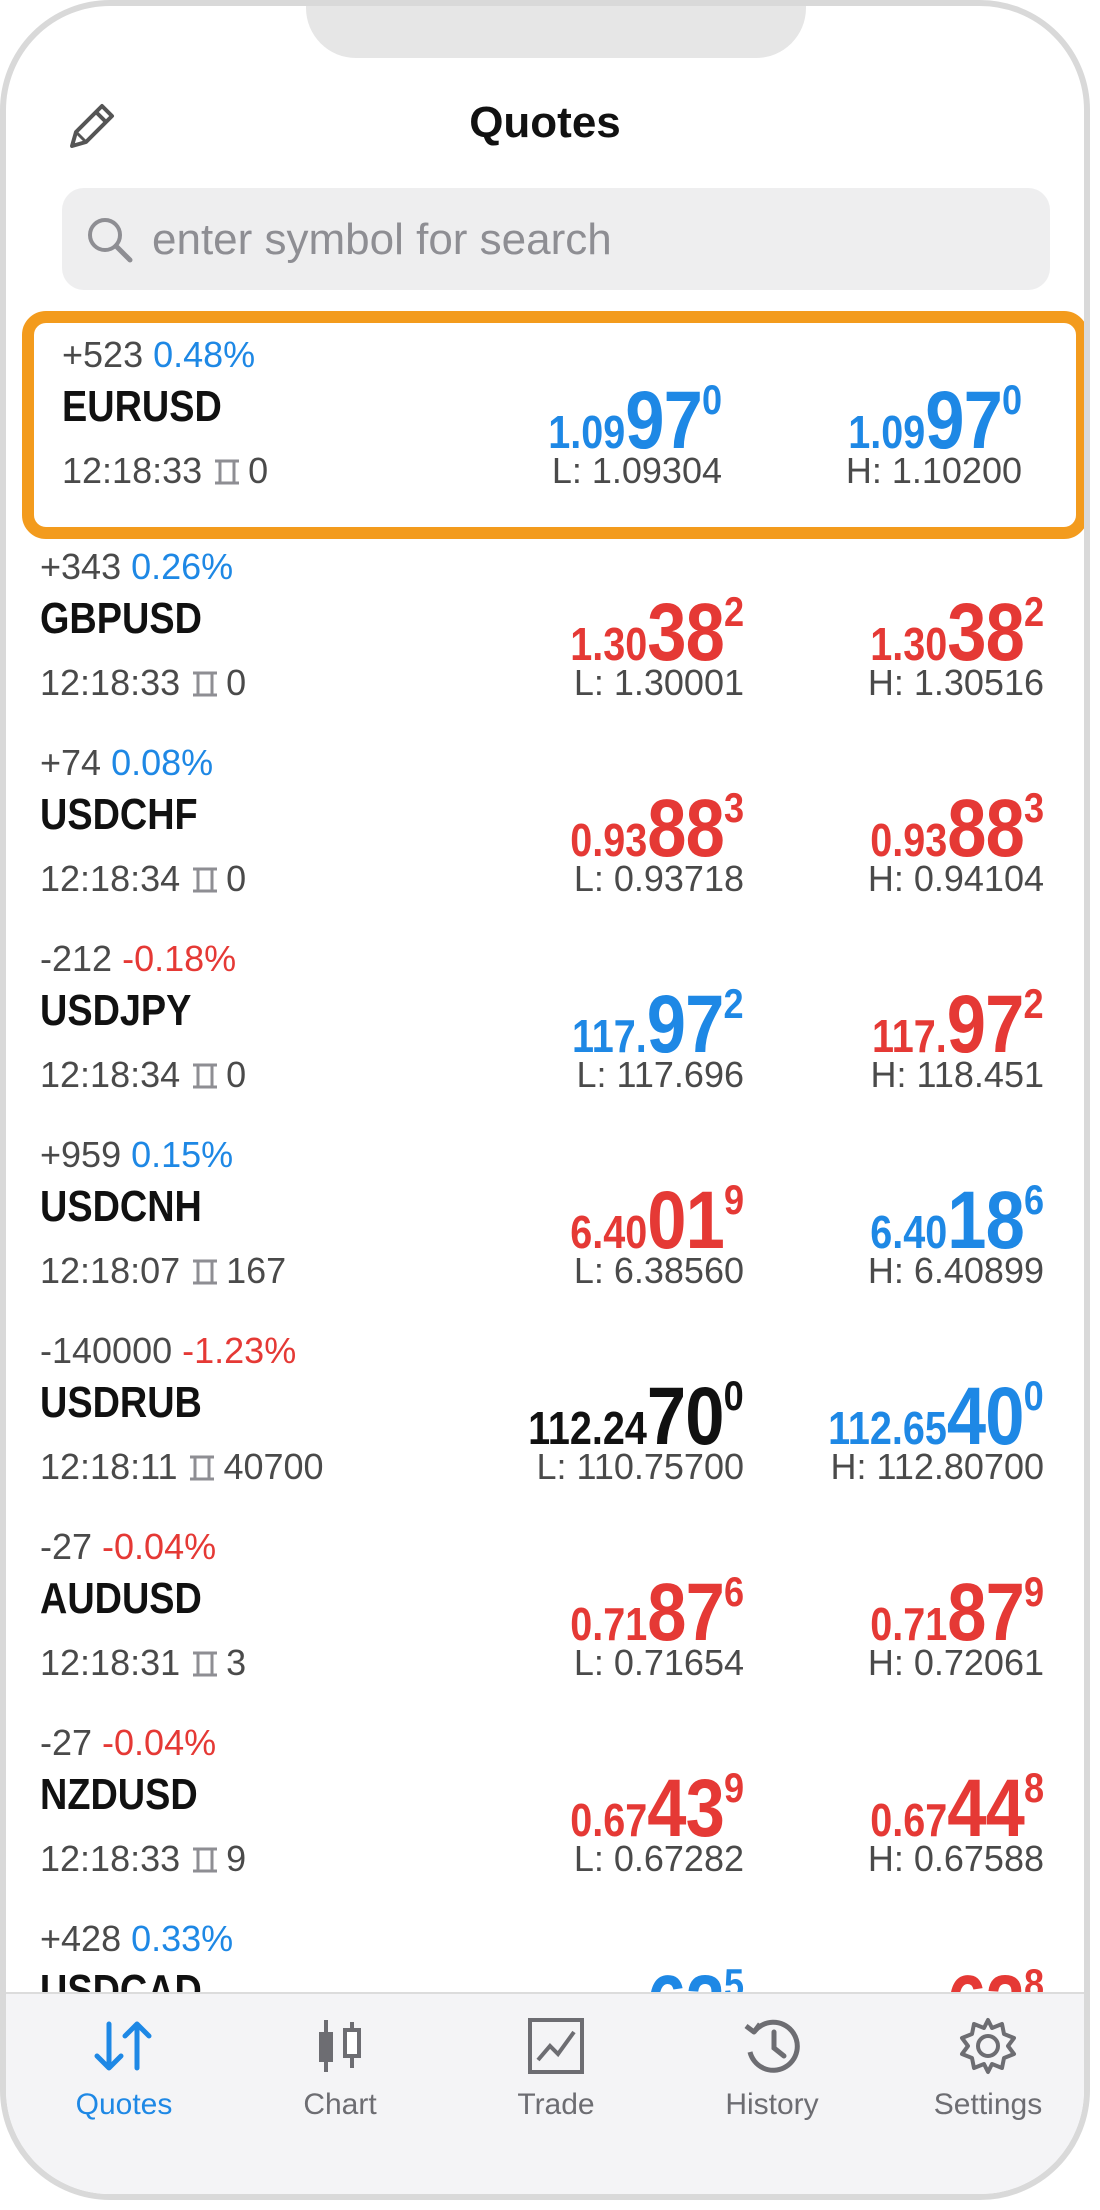 This screenshot has height=2210, width=1100. I want to click on bid-price-fraction: 3, so click(733, 807).